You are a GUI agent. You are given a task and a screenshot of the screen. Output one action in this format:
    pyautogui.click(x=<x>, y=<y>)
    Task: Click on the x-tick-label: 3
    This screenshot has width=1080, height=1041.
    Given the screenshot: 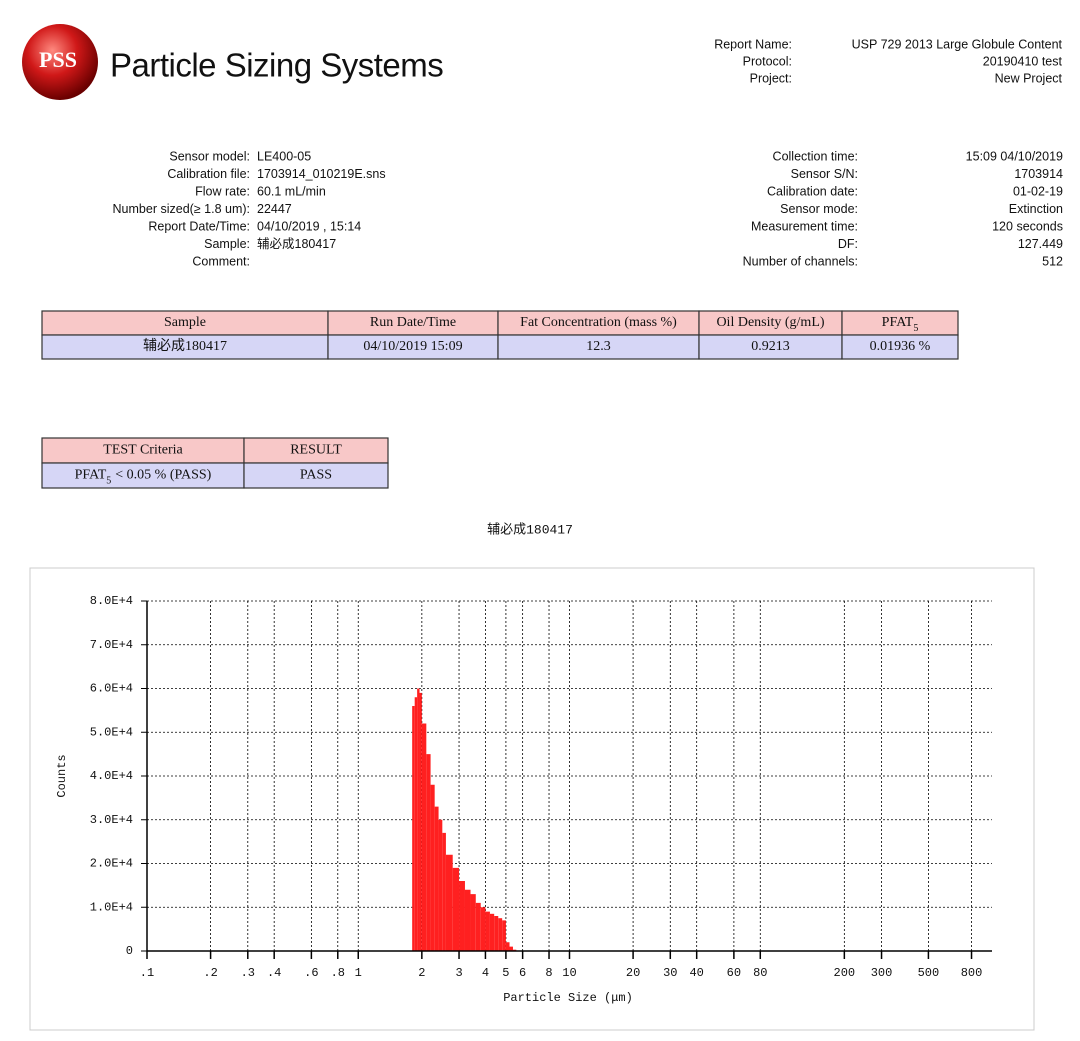 What is the action you would take?
    pyautogui.click(x=458, y=973)
    